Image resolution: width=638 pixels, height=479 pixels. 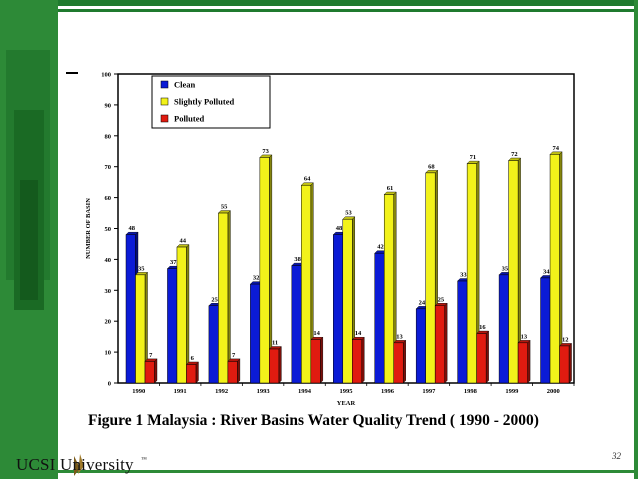 I want to click on y-tick-label: 30, so click(x=108, y=291).